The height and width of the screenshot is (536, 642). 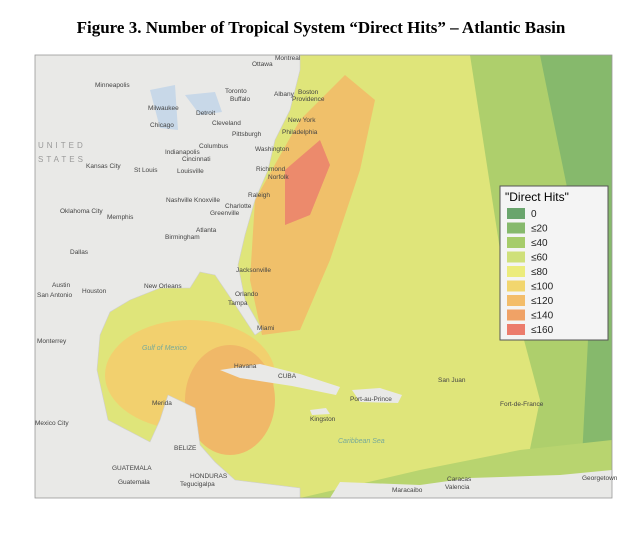 I want to click on place-label: New Orleans, so click(x=163, y=286).